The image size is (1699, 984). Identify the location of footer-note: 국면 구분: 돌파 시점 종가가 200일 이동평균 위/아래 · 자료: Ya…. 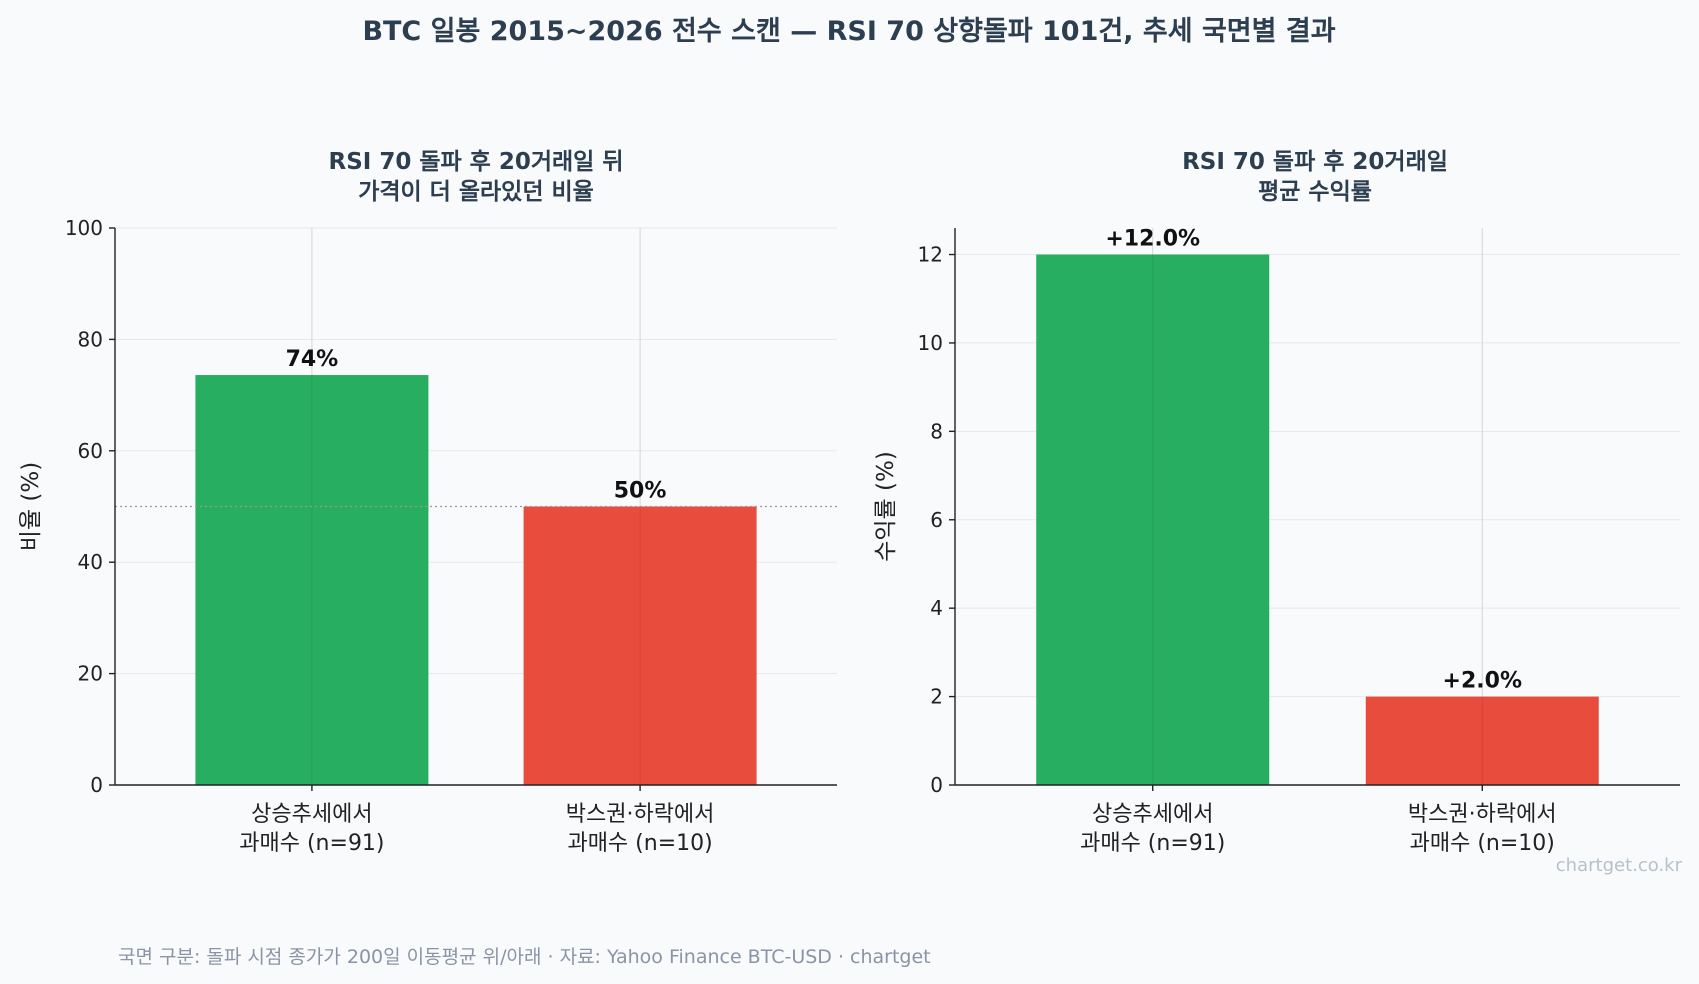
(524, 957).